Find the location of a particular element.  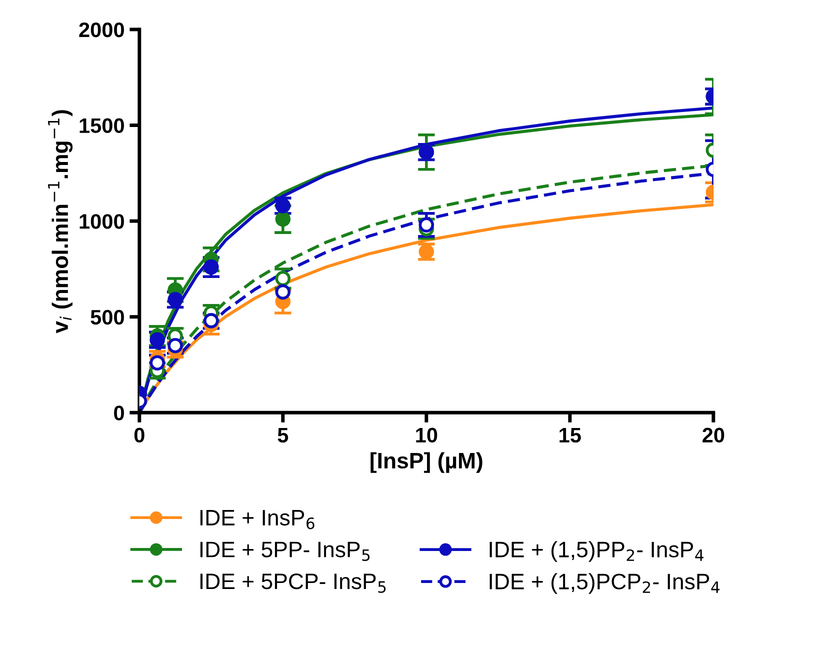

legend-label: IDE + 5PCP- InsP$_{5}$ is located at coordinates (293, 583).